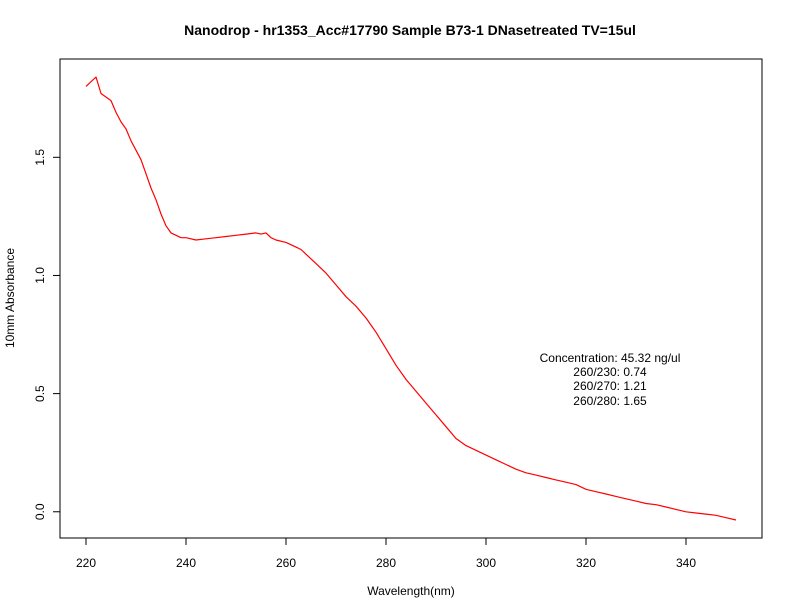 Image resolution: width=792 pixels, height=612 pixels. What do you see at coordinates (47, 334) in the screenshot?
I see `y-axis: 0.0 0.5 1.0 1.5` at bounding box center [47, 334].